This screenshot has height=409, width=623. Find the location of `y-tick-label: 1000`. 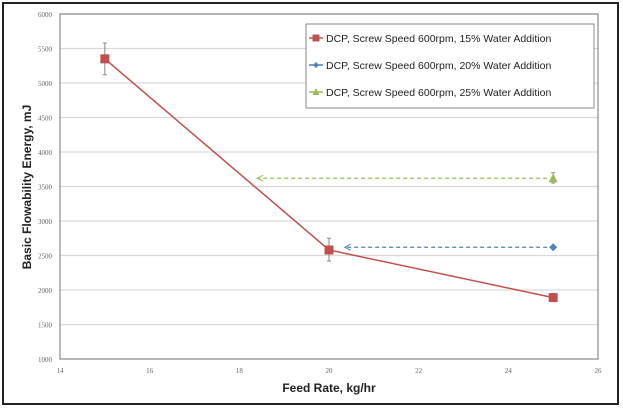

y-tick-label: 1000 is located at coordinates (45, 360).